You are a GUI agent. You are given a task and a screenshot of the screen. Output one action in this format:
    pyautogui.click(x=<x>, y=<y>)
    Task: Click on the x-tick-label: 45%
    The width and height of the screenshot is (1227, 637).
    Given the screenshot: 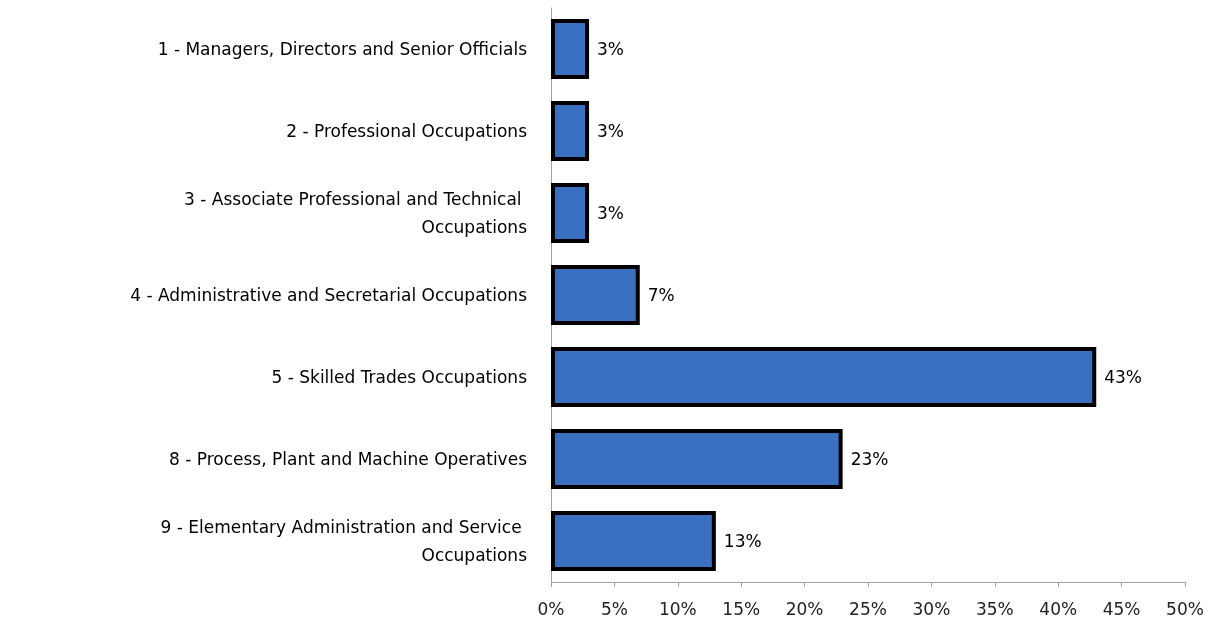 What is the action you would take?
    pyautogui.click(x=1121, y=608)
    